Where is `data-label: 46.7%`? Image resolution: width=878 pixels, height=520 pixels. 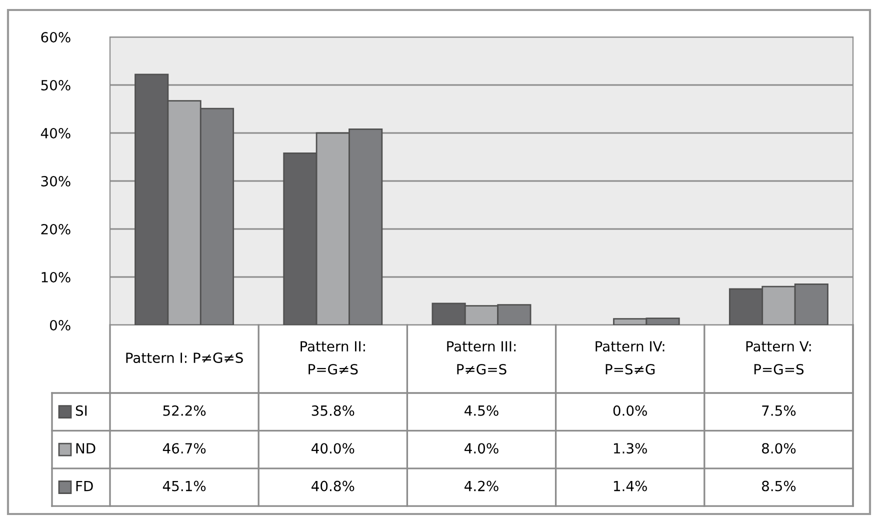
data-label: 46.7% is located at coordinates (184, 448).